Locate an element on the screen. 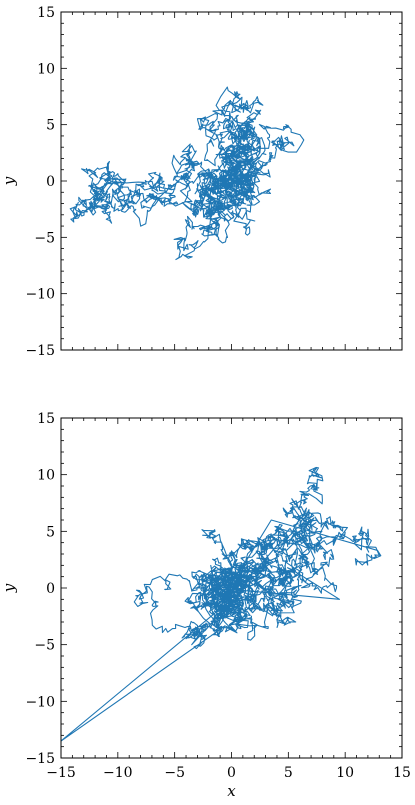  x-tick-label: −5 is located at coordinates (174, 773).